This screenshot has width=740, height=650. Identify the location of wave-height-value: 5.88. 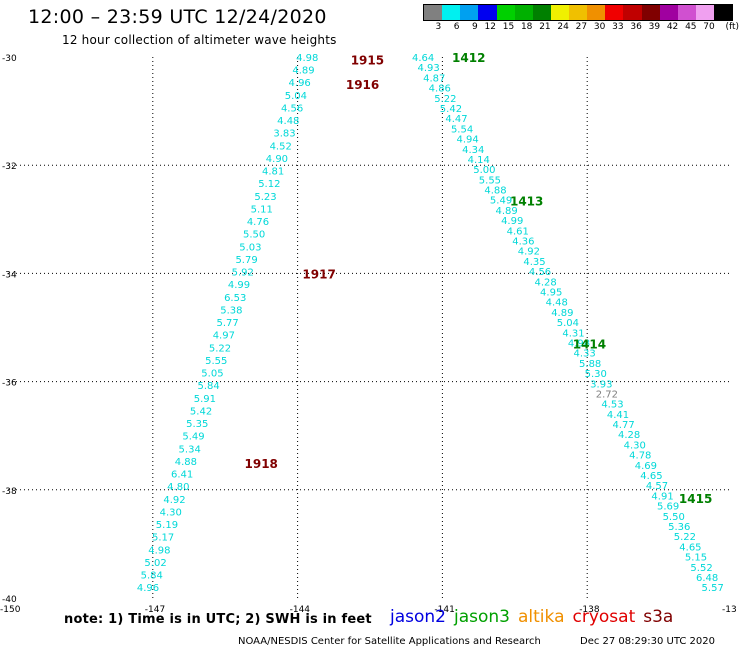
(590, 364).